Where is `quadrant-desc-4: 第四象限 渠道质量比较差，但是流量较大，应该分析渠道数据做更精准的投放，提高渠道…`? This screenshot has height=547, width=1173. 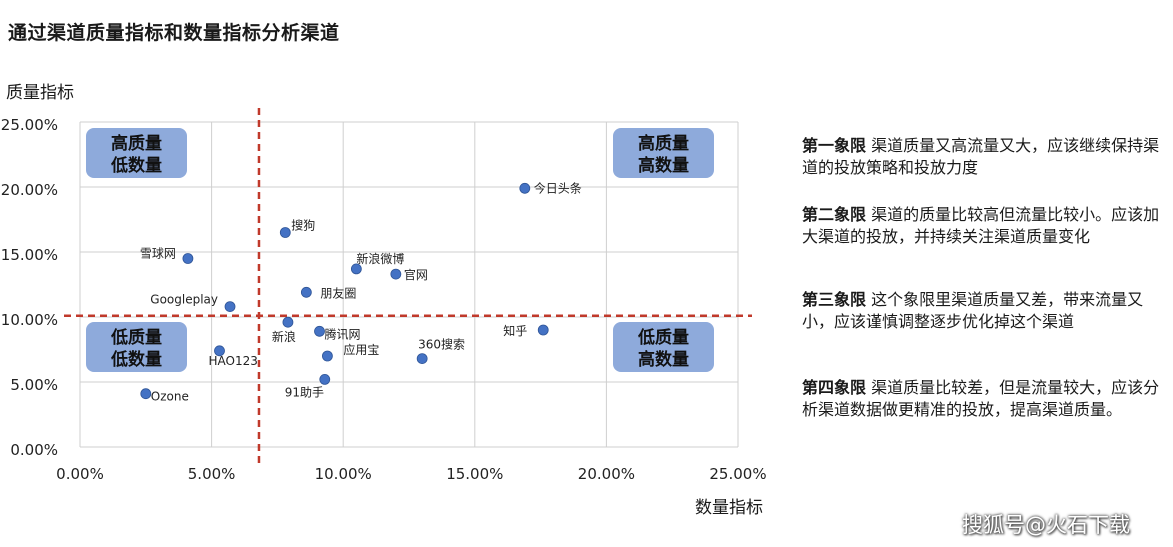
quadrant-desc-4: 第四象限 渠道质量比较差，但是流量较大，应该分析渠道数据做更精准的投放，提高渠道… is located at coordinates (983, 399).